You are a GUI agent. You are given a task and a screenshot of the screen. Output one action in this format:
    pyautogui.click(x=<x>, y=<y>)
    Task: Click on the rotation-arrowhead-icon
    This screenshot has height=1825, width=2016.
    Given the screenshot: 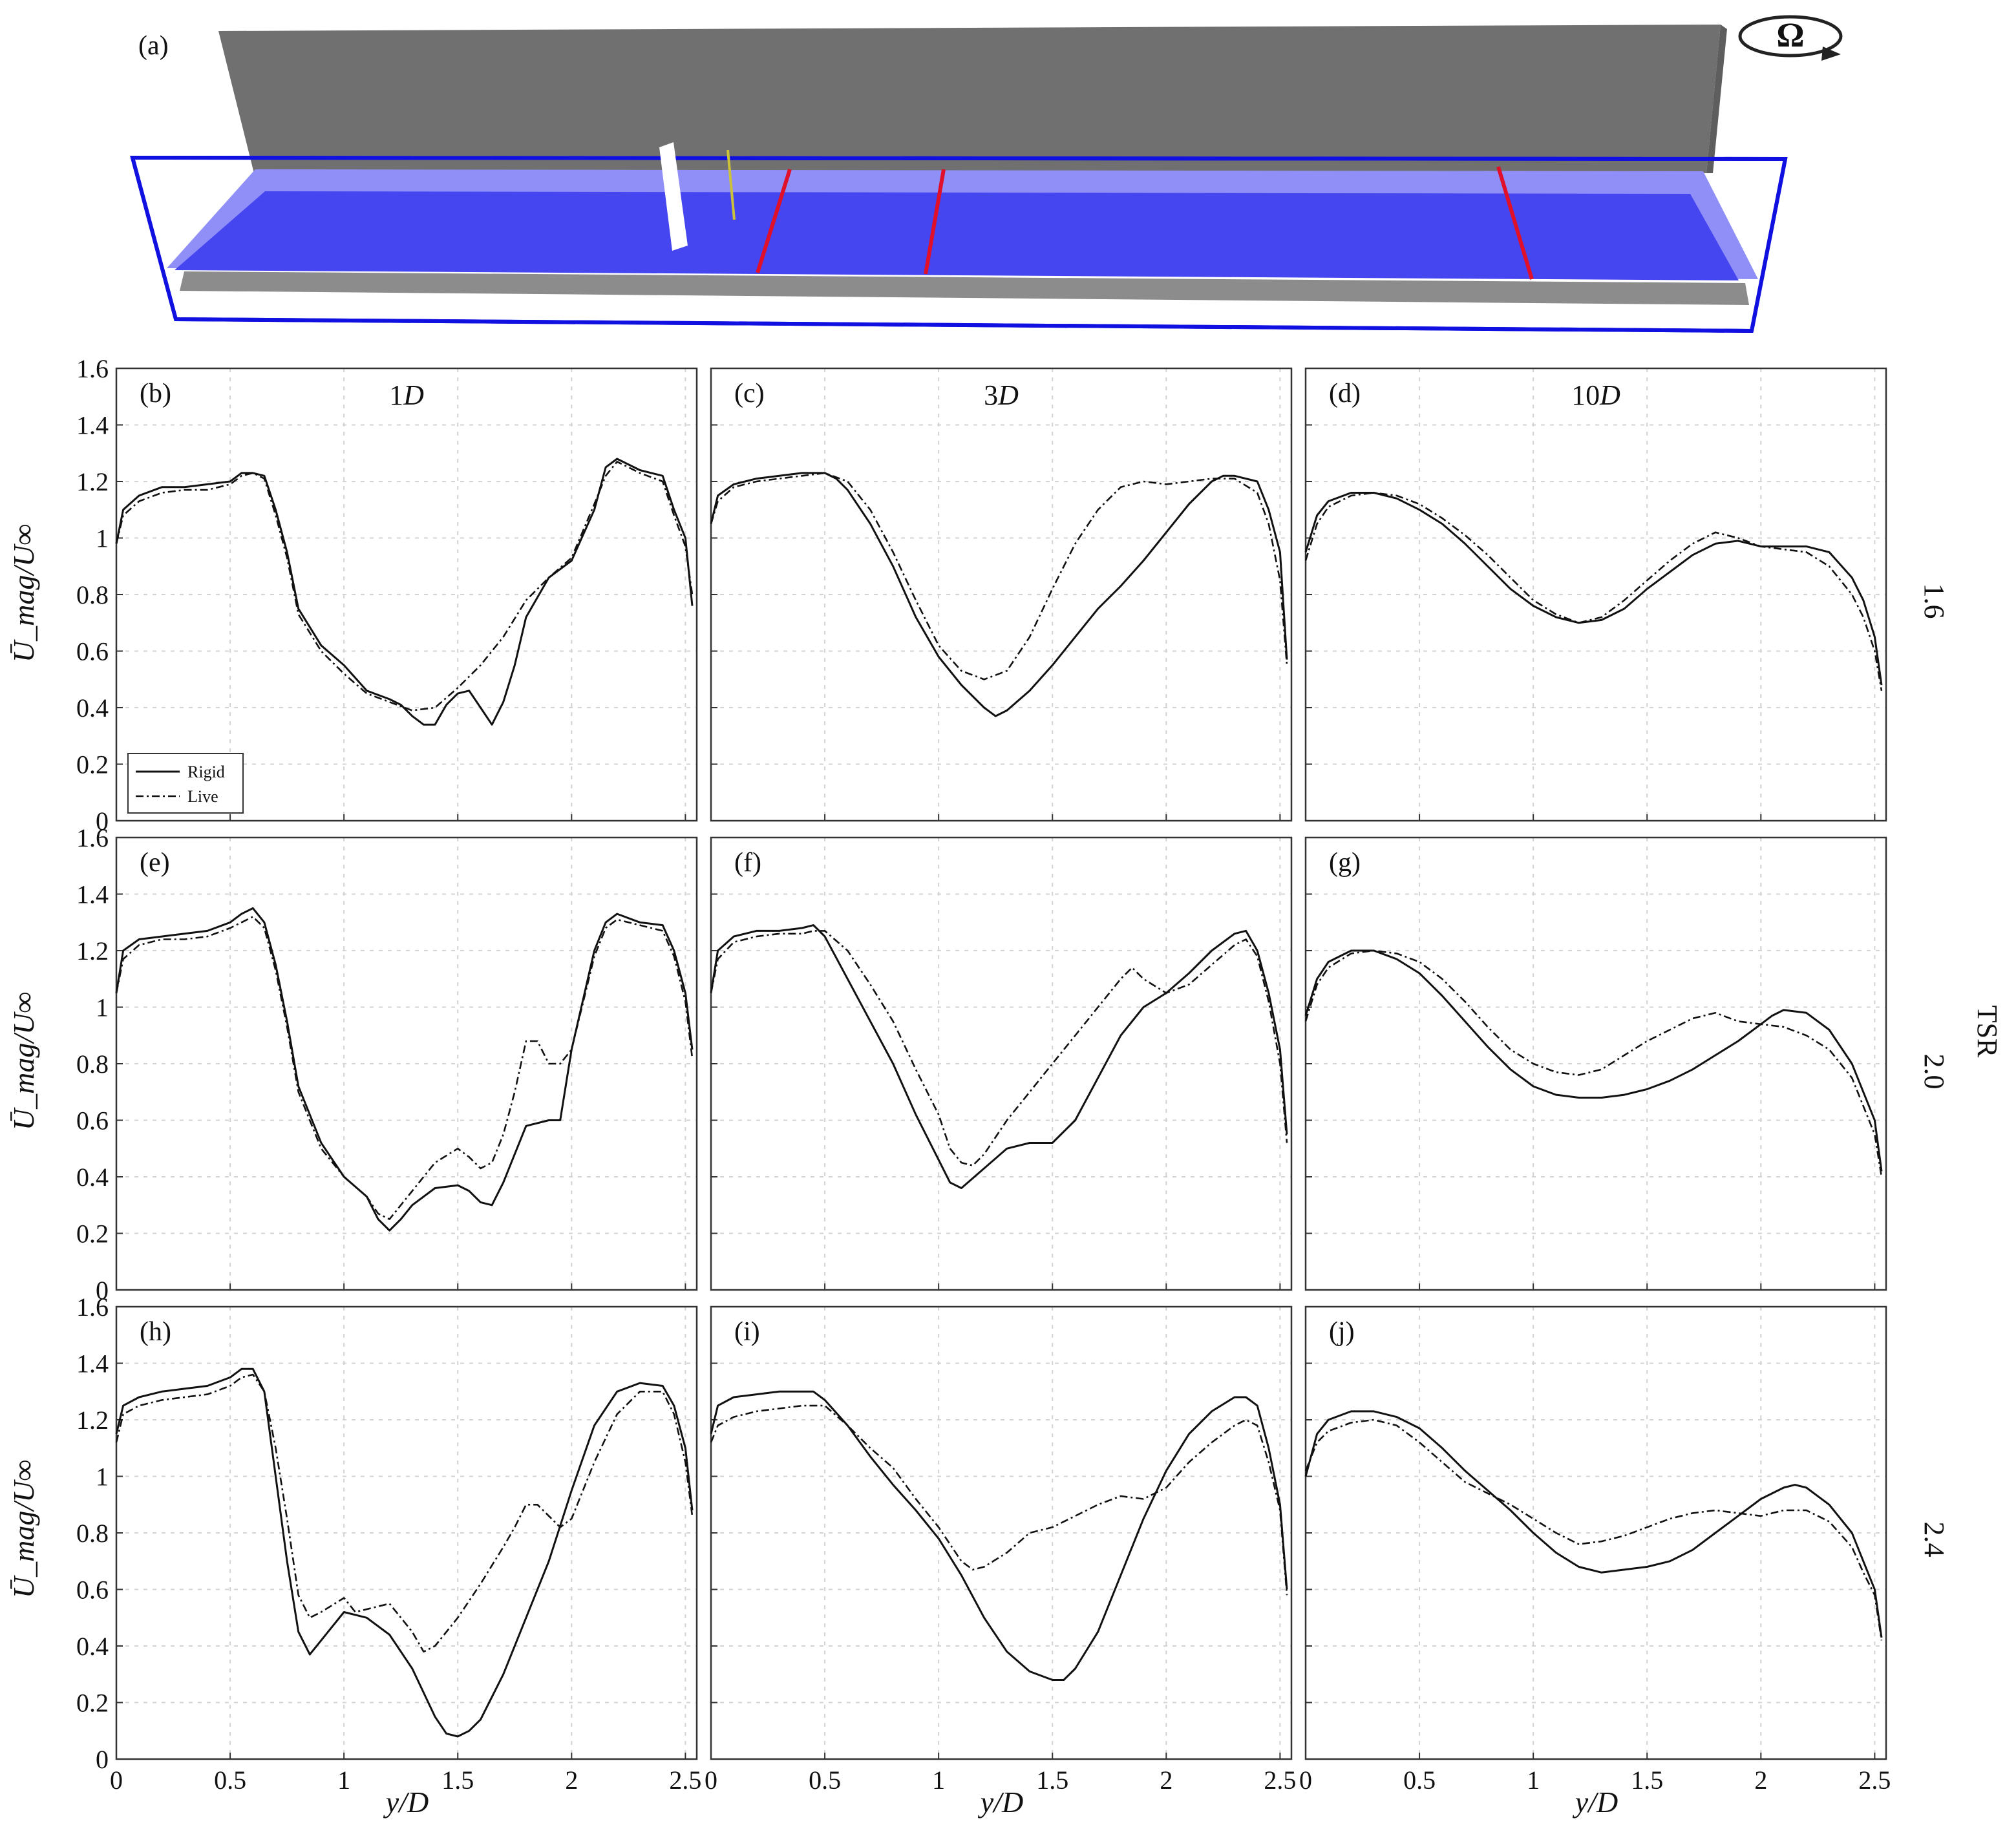 What is the action you would take?
    pyautogui.click(x=1831, y=54)
    